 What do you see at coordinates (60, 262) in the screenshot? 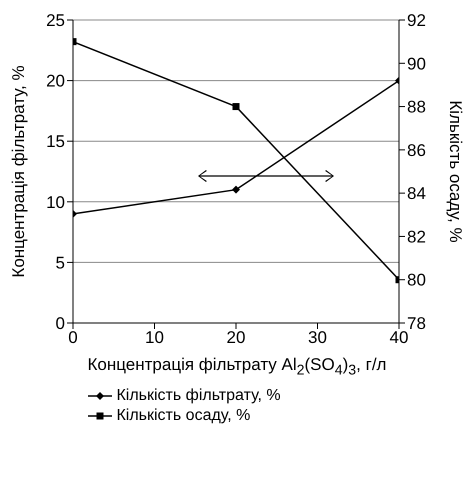
I see `y-tick-label: 5` at bounding box center [60, 262].